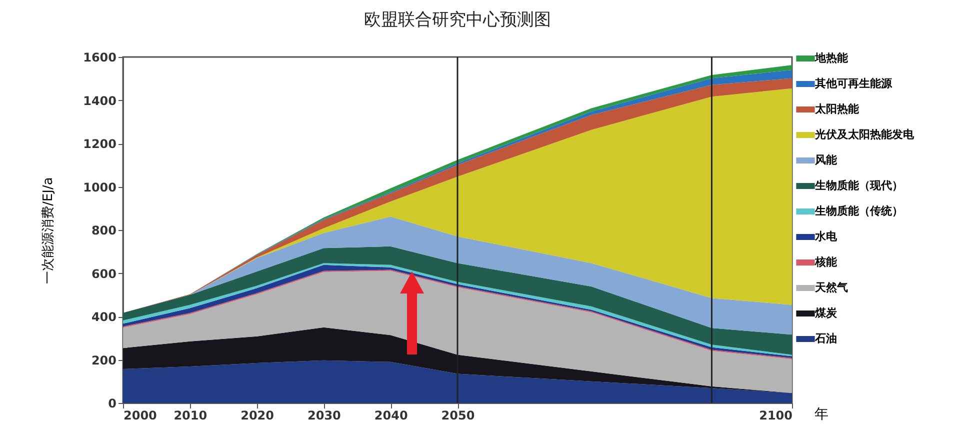 This screenshot has width=961, height=426. Describe the element at coordinates (140, 415) in the screenshot. I see `x-tick-label: 2000` at that location.